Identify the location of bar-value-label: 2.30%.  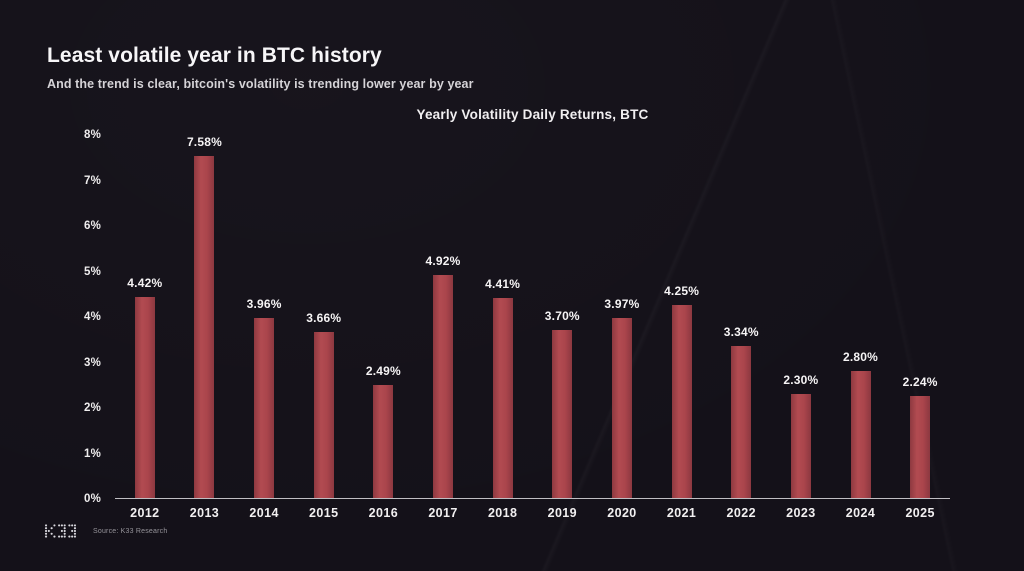
(801, 379).